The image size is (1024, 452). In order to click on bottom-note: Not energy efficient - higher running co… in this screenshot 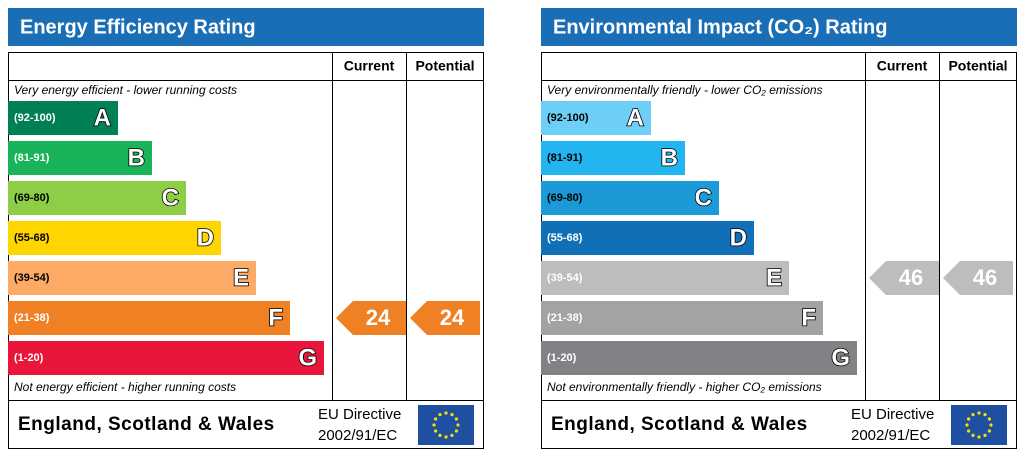, I will do `click(125, 387)`.